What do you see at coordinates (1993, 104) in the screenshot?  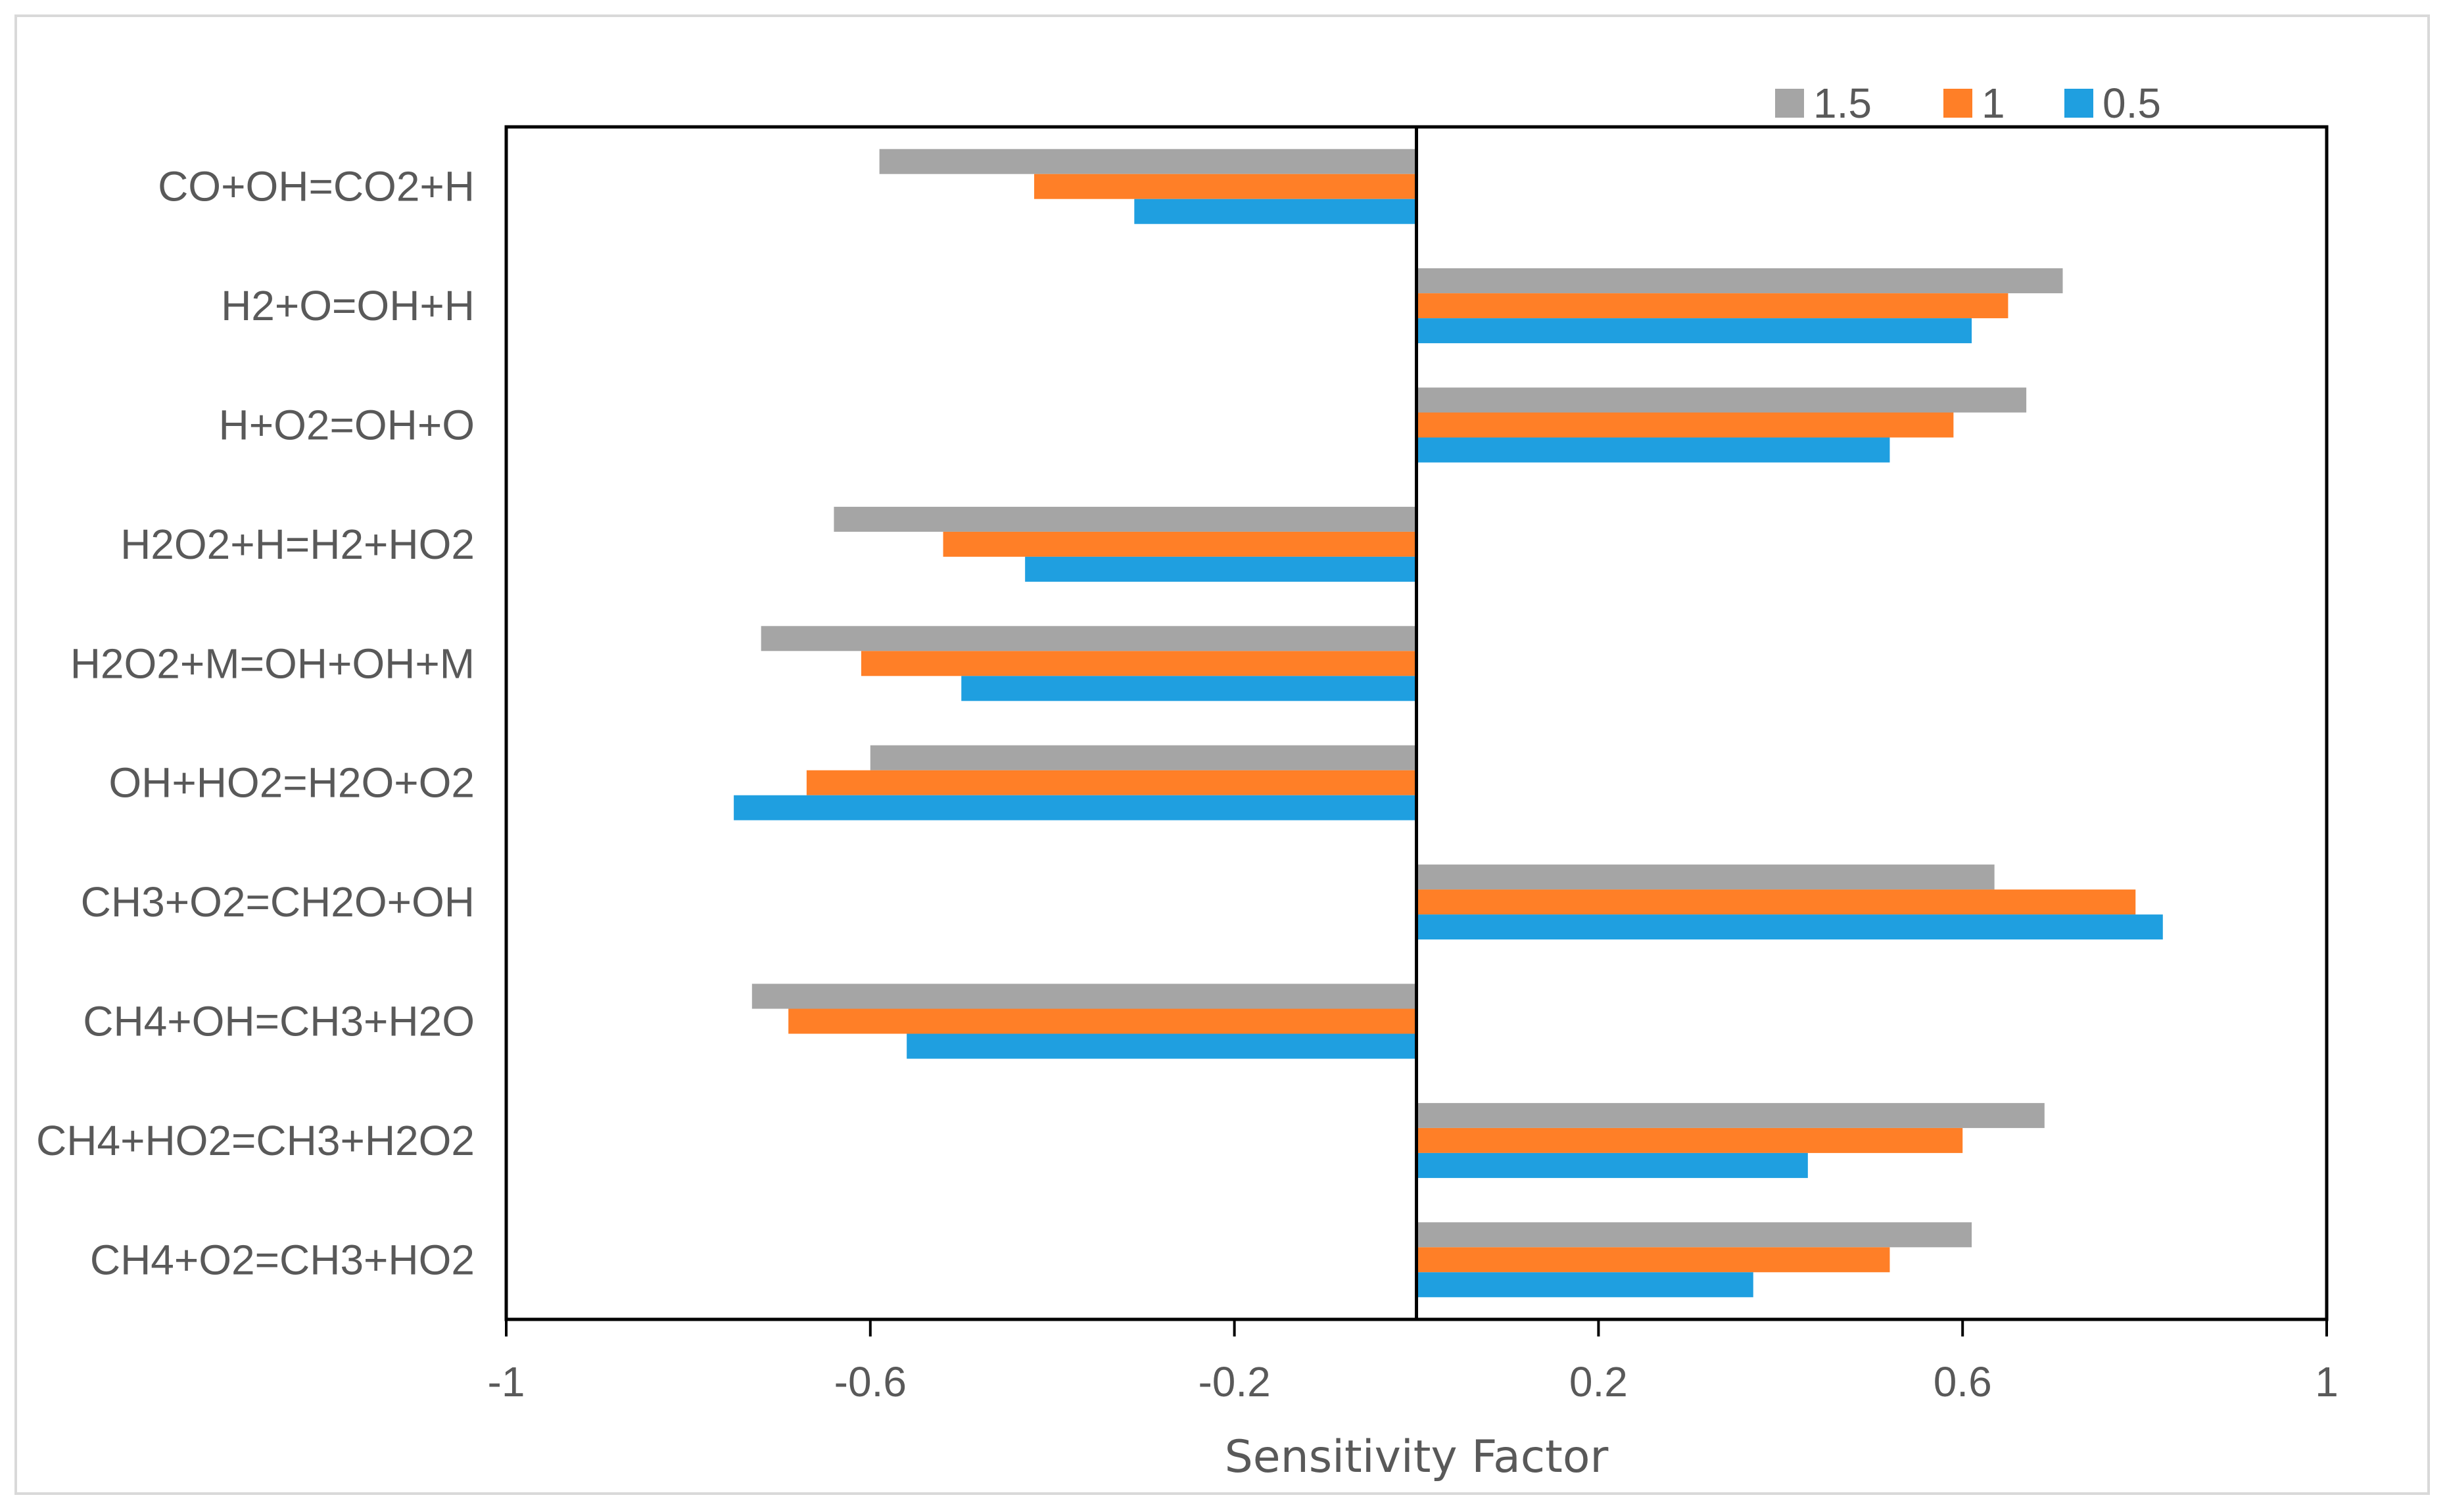 I see `legend-label-1: 1` at bounding box center [1993, 104].